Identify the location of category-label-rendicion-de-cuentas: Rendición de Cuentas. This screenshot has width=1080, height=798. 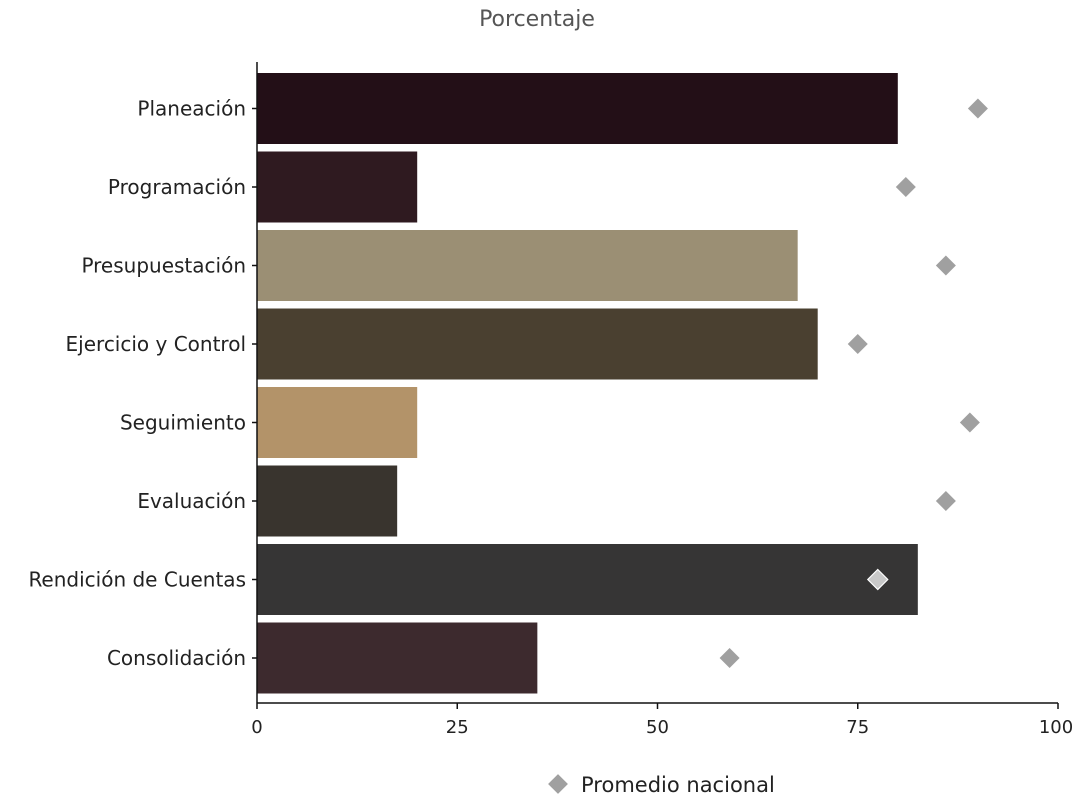
(137, 580).